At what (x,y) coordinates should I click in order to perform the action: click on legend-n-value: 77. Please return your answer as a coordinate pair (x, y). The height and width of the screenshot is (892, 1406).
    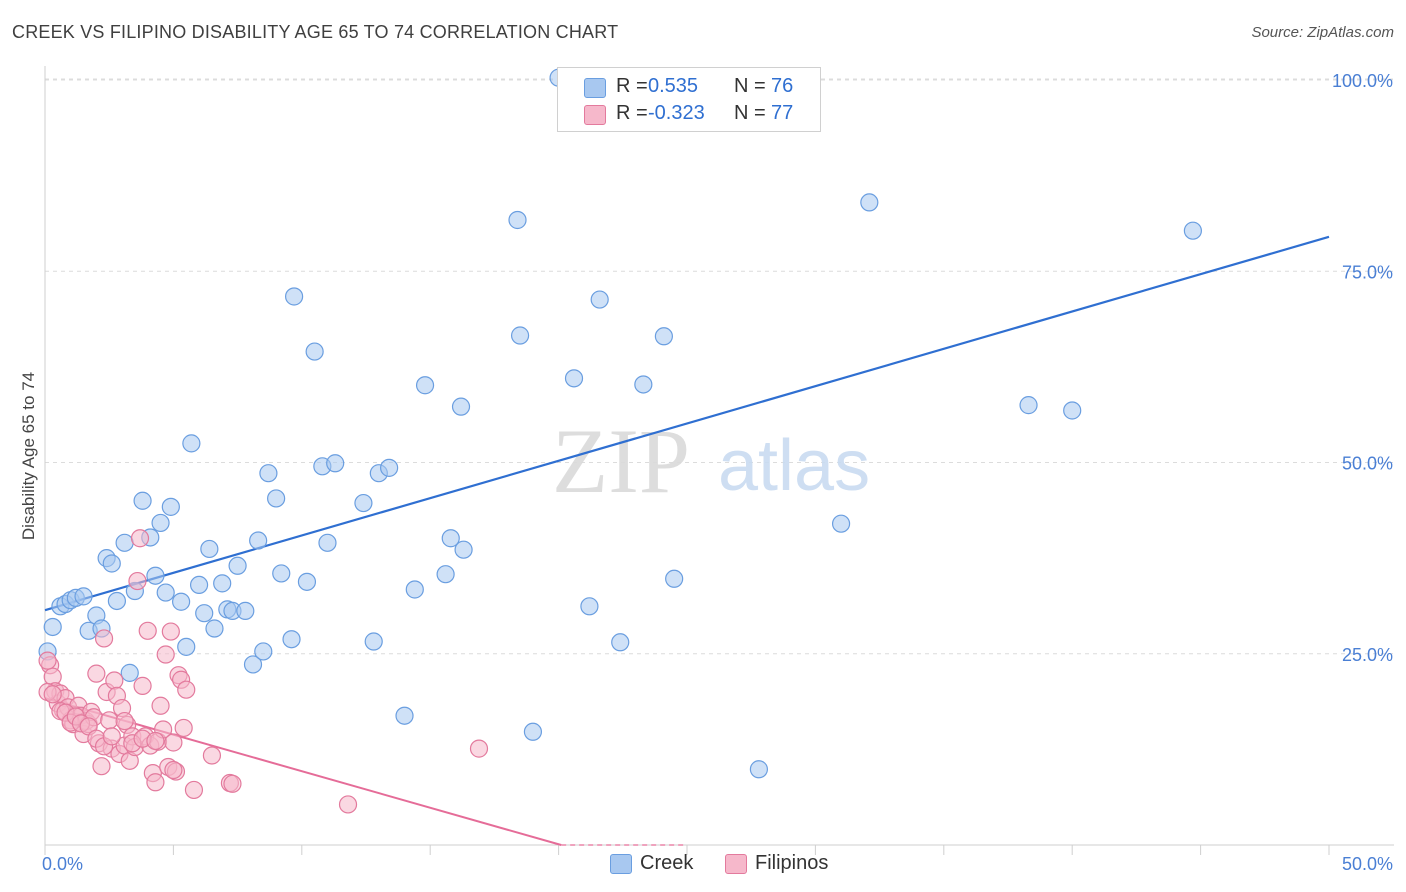
    Looking at the image, I should click on (782, 113).